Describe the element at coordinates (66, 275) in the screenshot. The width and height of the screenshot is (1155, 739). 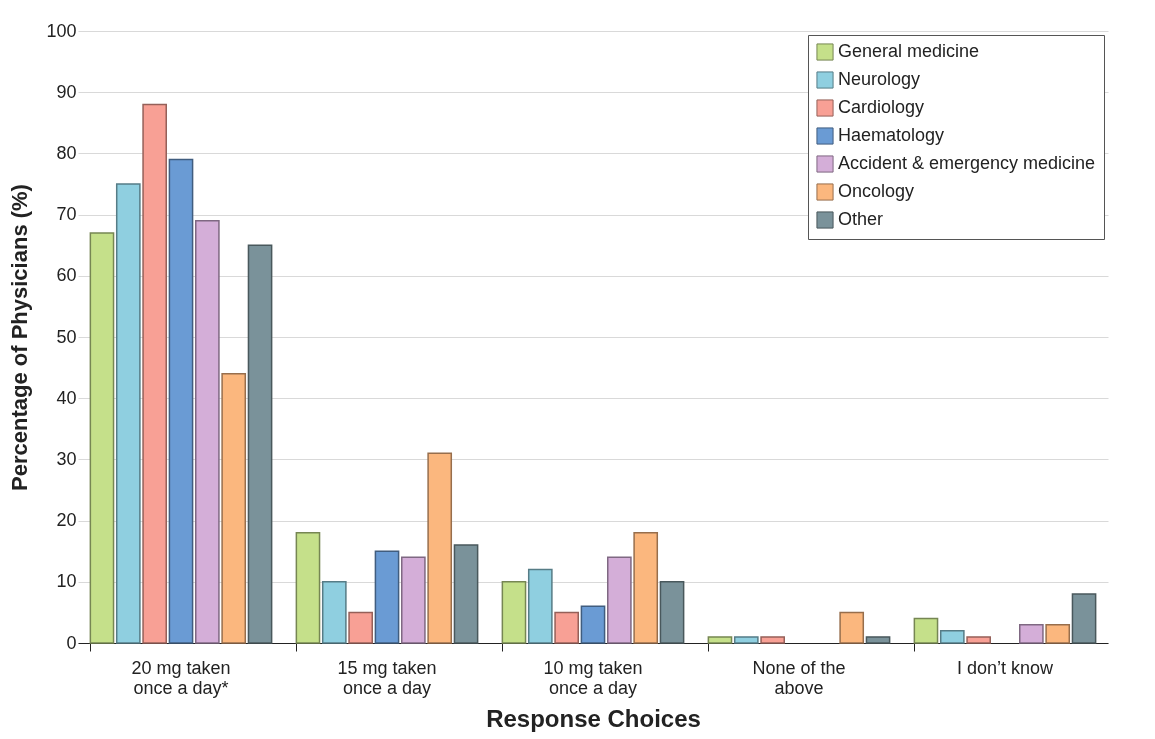
I see `y-tick-label: 60` at that location.